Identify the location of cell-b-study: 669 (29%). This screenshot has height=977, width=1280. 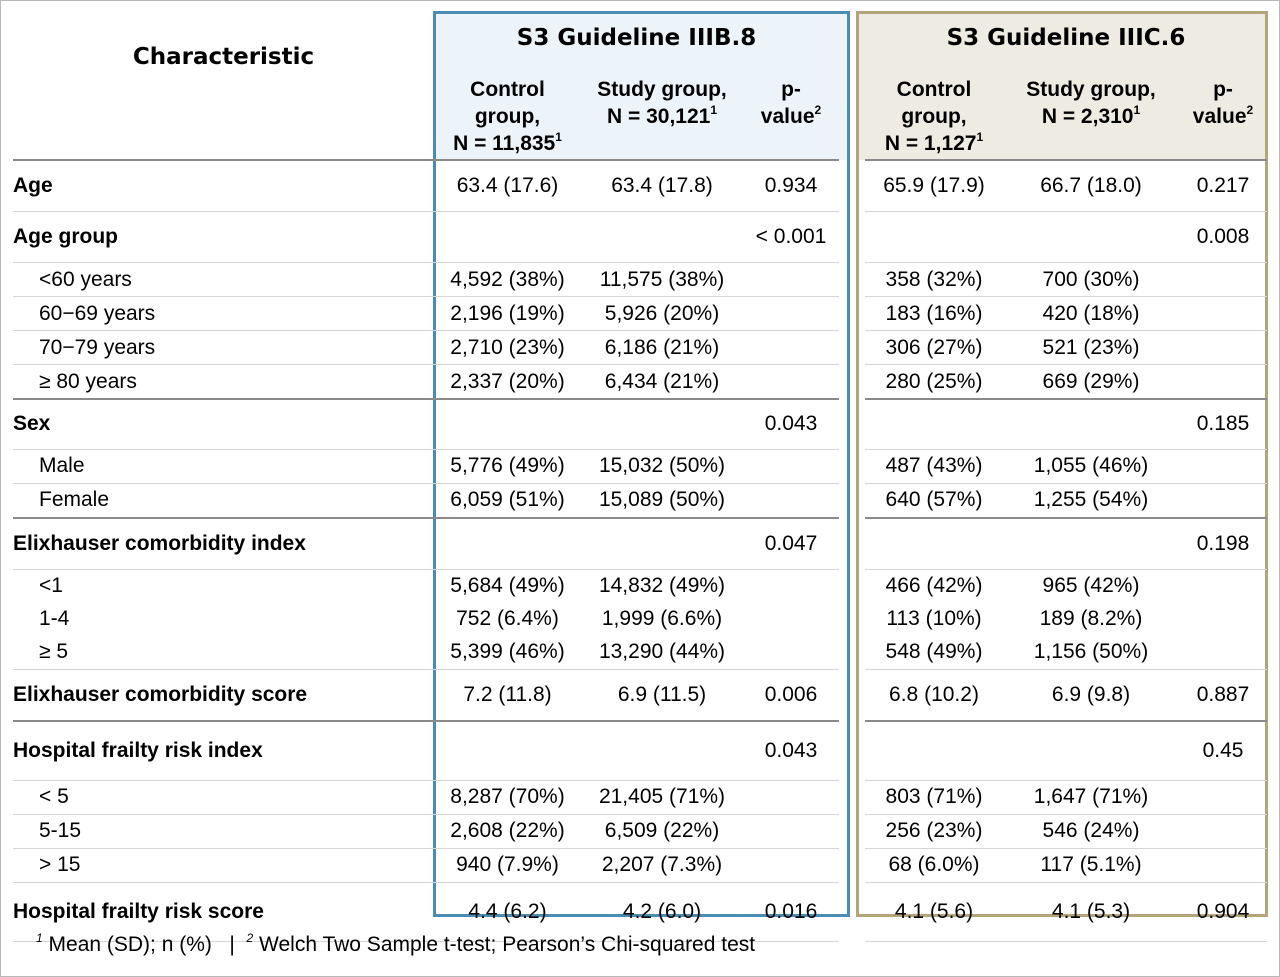
(1091, 381).